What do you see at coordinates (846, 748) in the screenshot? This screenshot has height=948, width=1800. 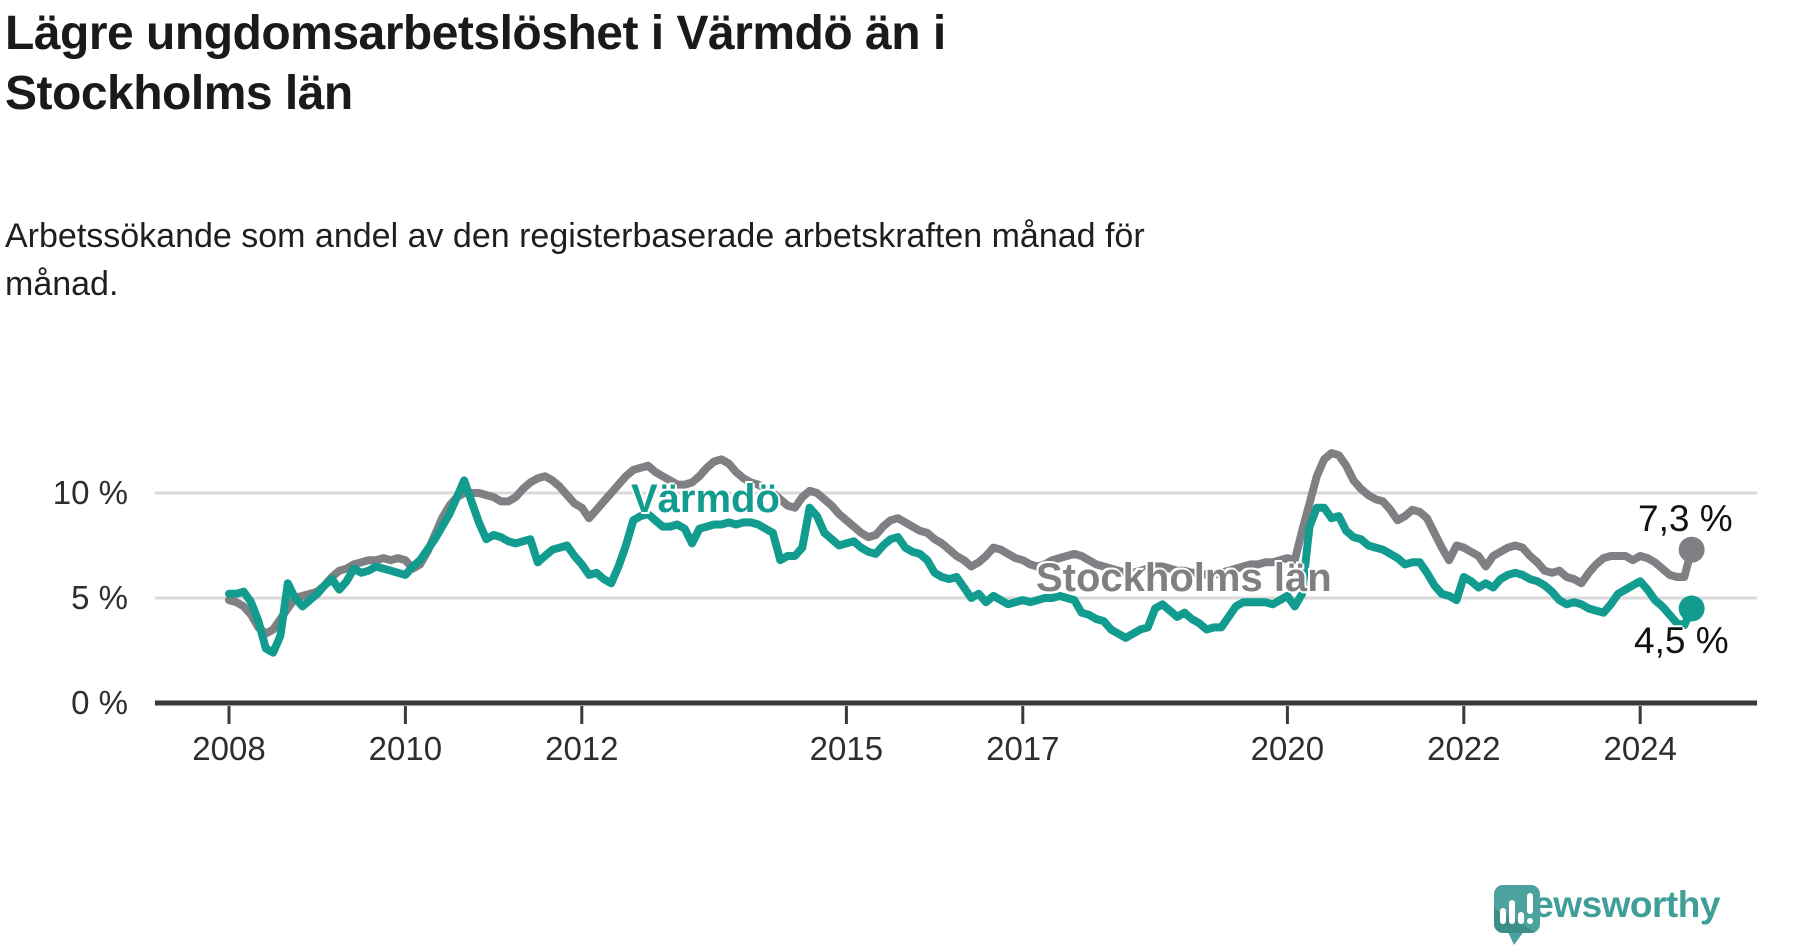 I see `x-tick-label: 2015` at bounding box center [846, 748].